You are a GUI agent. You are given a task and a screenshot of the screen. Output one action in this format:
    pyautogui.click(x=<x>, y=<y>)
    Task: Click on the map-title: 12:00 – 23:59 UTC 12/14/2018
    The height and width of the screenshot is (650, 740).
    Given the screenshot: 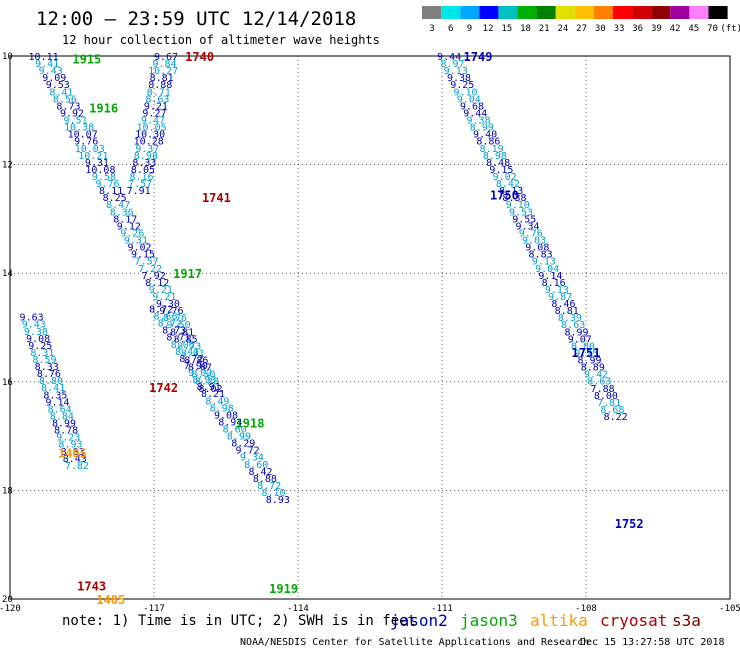 What is the action you would take?
    pyautogui.click(x=196, y=19)
    